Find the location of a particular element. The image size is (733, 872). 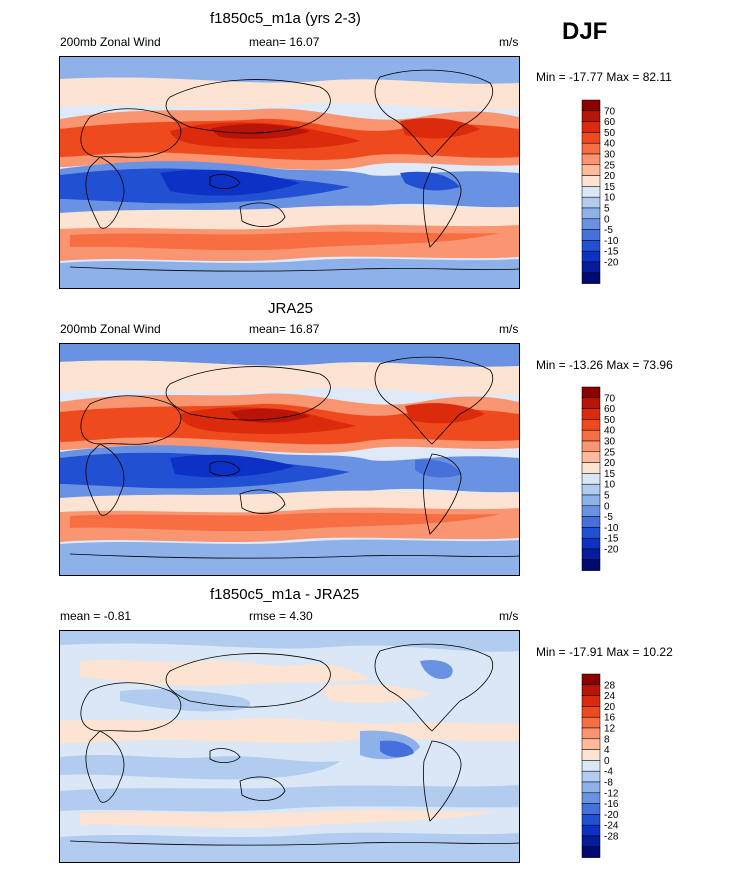

panel-3-mean-label: mean = -0.81 is located at coordinates (96, 616).